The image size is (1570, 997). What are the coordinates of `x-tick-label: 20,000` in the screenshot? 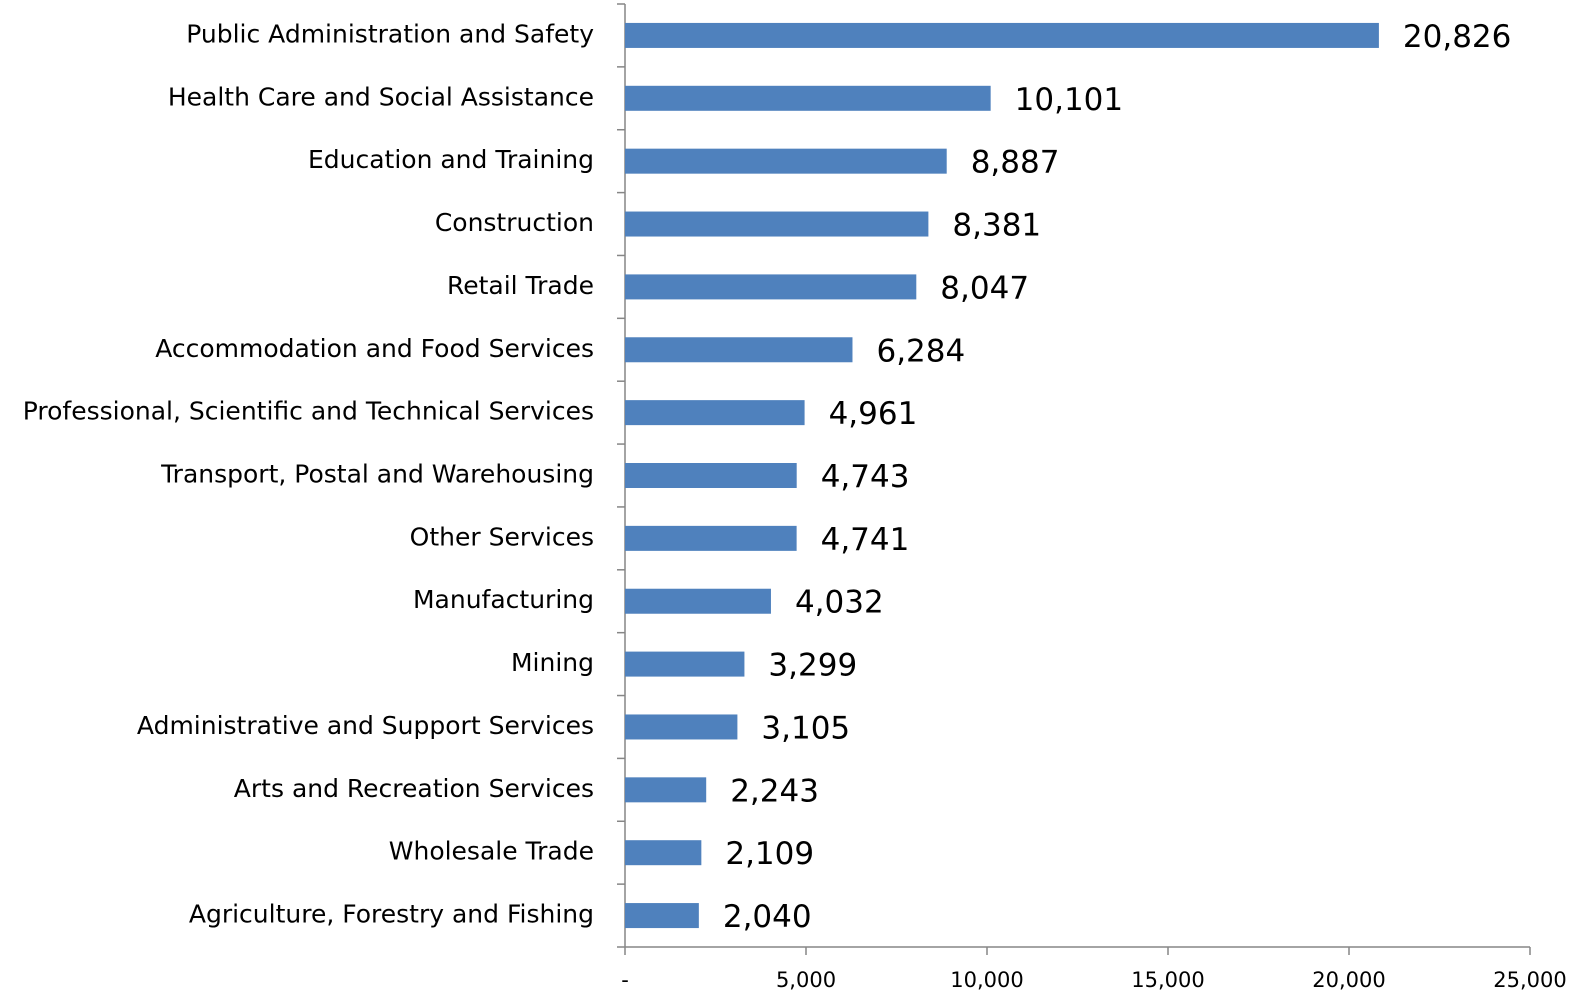 It's located at (1348, 980).